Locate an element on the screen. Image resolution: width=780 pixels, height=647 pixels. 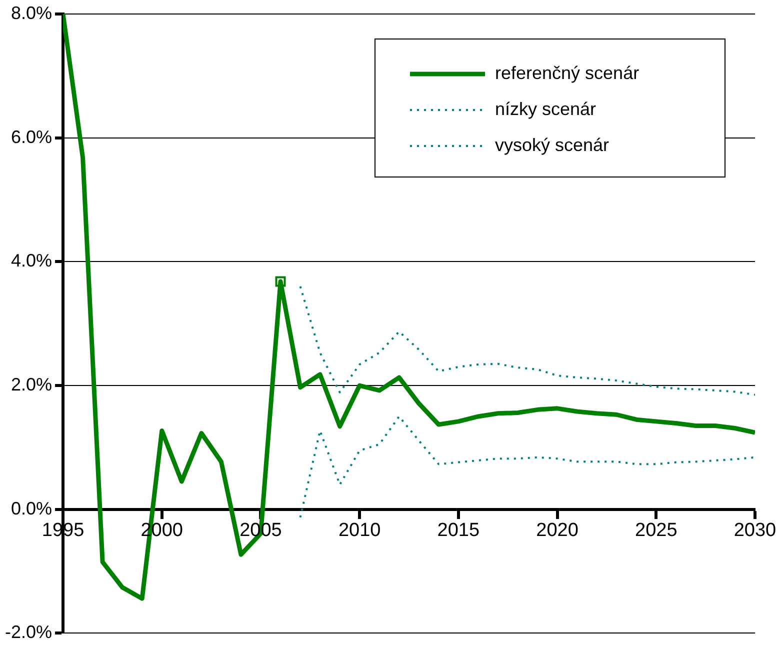
legend-label: nízky scenár is located at coordinates (545, 108).